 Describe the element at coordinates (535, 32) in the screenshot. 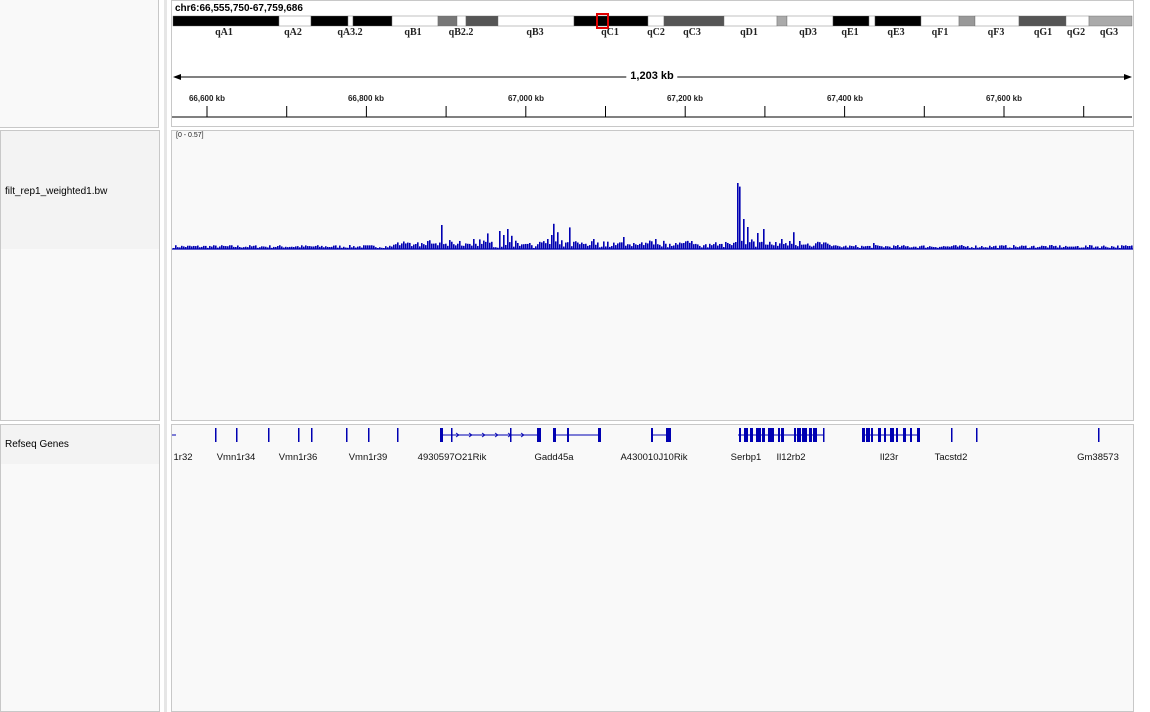

I see `cytoband-label: qB3` at that location.